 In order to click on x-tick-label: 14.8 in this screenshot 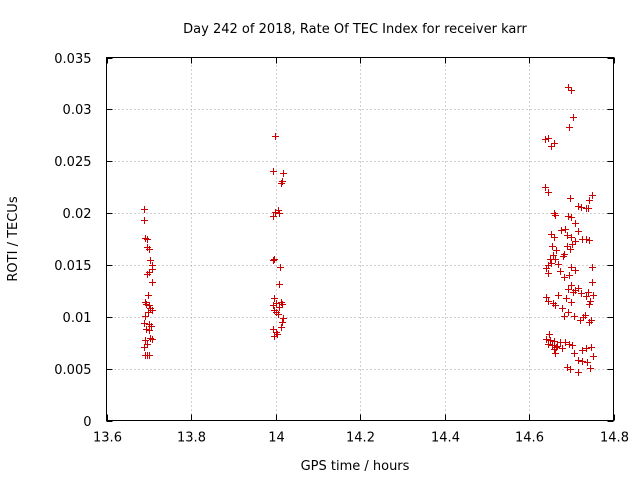, I will do `click(614, 438)`.